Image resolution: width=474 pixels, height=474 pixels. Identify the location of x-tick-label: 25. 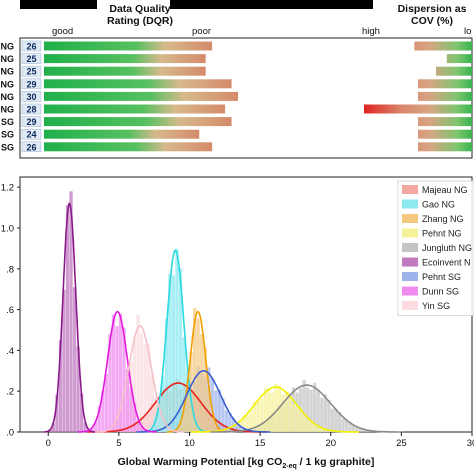
(401, 443).